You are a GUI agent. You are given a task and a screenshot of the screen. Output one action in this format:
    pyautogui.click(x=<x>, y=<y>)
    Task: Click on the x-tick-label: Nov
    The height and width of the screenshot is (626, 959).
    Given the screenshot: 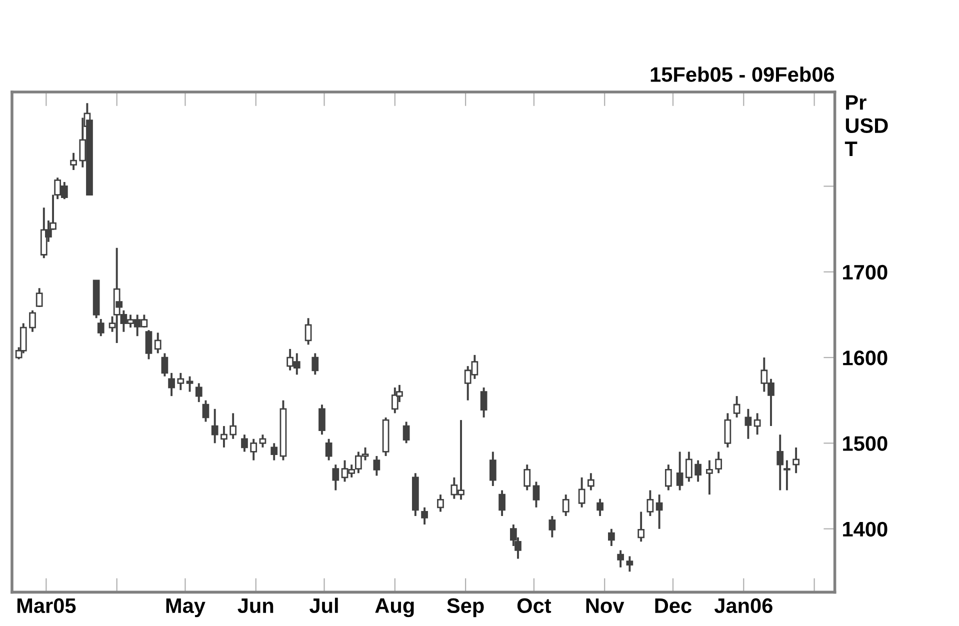 What is the action you would take?
    pyautogui.click(x=605, y=606)
    